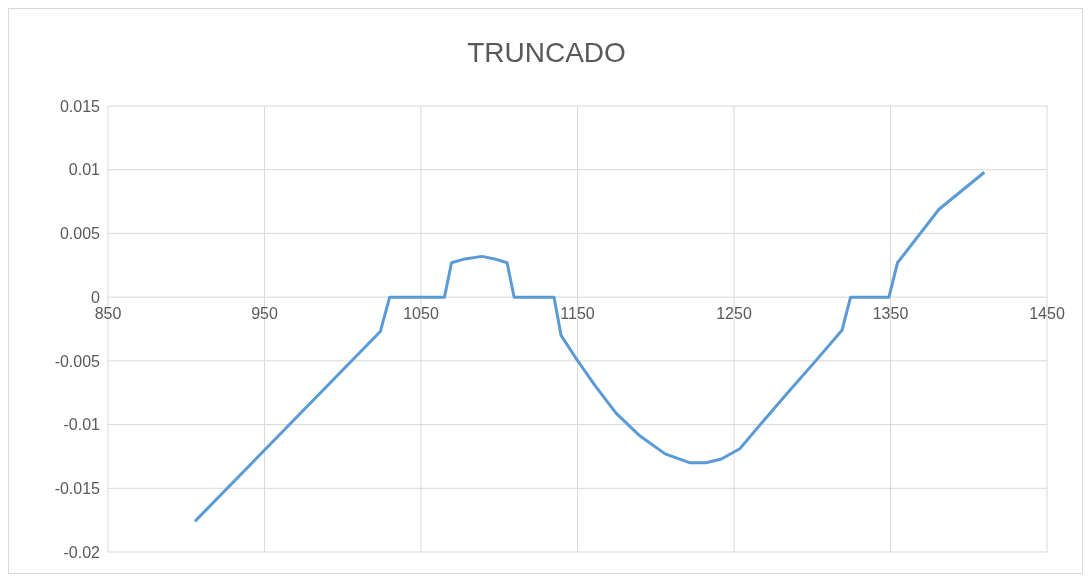 Image resolution: width=1091 pixels, height=582 pixels. I want to click on x-tick-label: 1150, so click(577, 314).